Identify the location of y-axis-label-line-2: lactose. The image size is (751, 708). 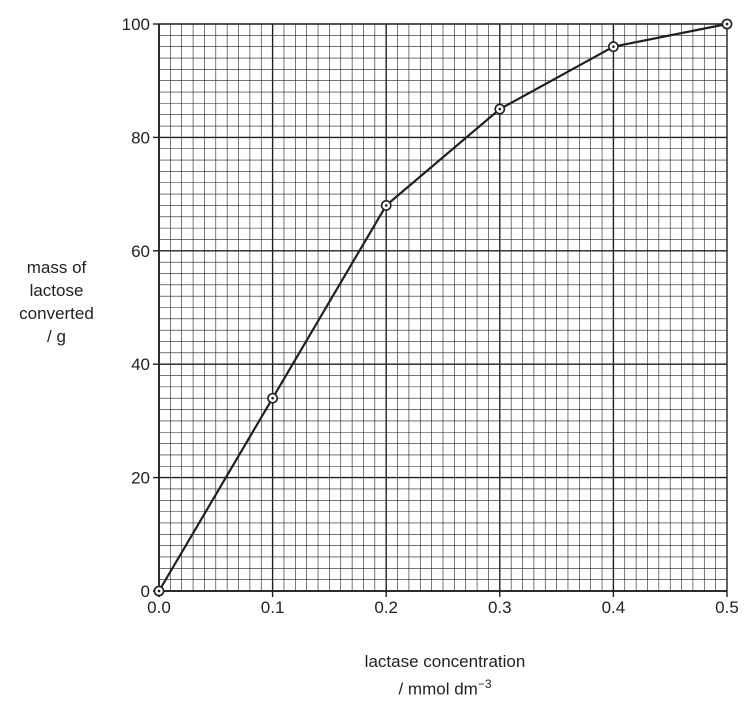
(56, 290).